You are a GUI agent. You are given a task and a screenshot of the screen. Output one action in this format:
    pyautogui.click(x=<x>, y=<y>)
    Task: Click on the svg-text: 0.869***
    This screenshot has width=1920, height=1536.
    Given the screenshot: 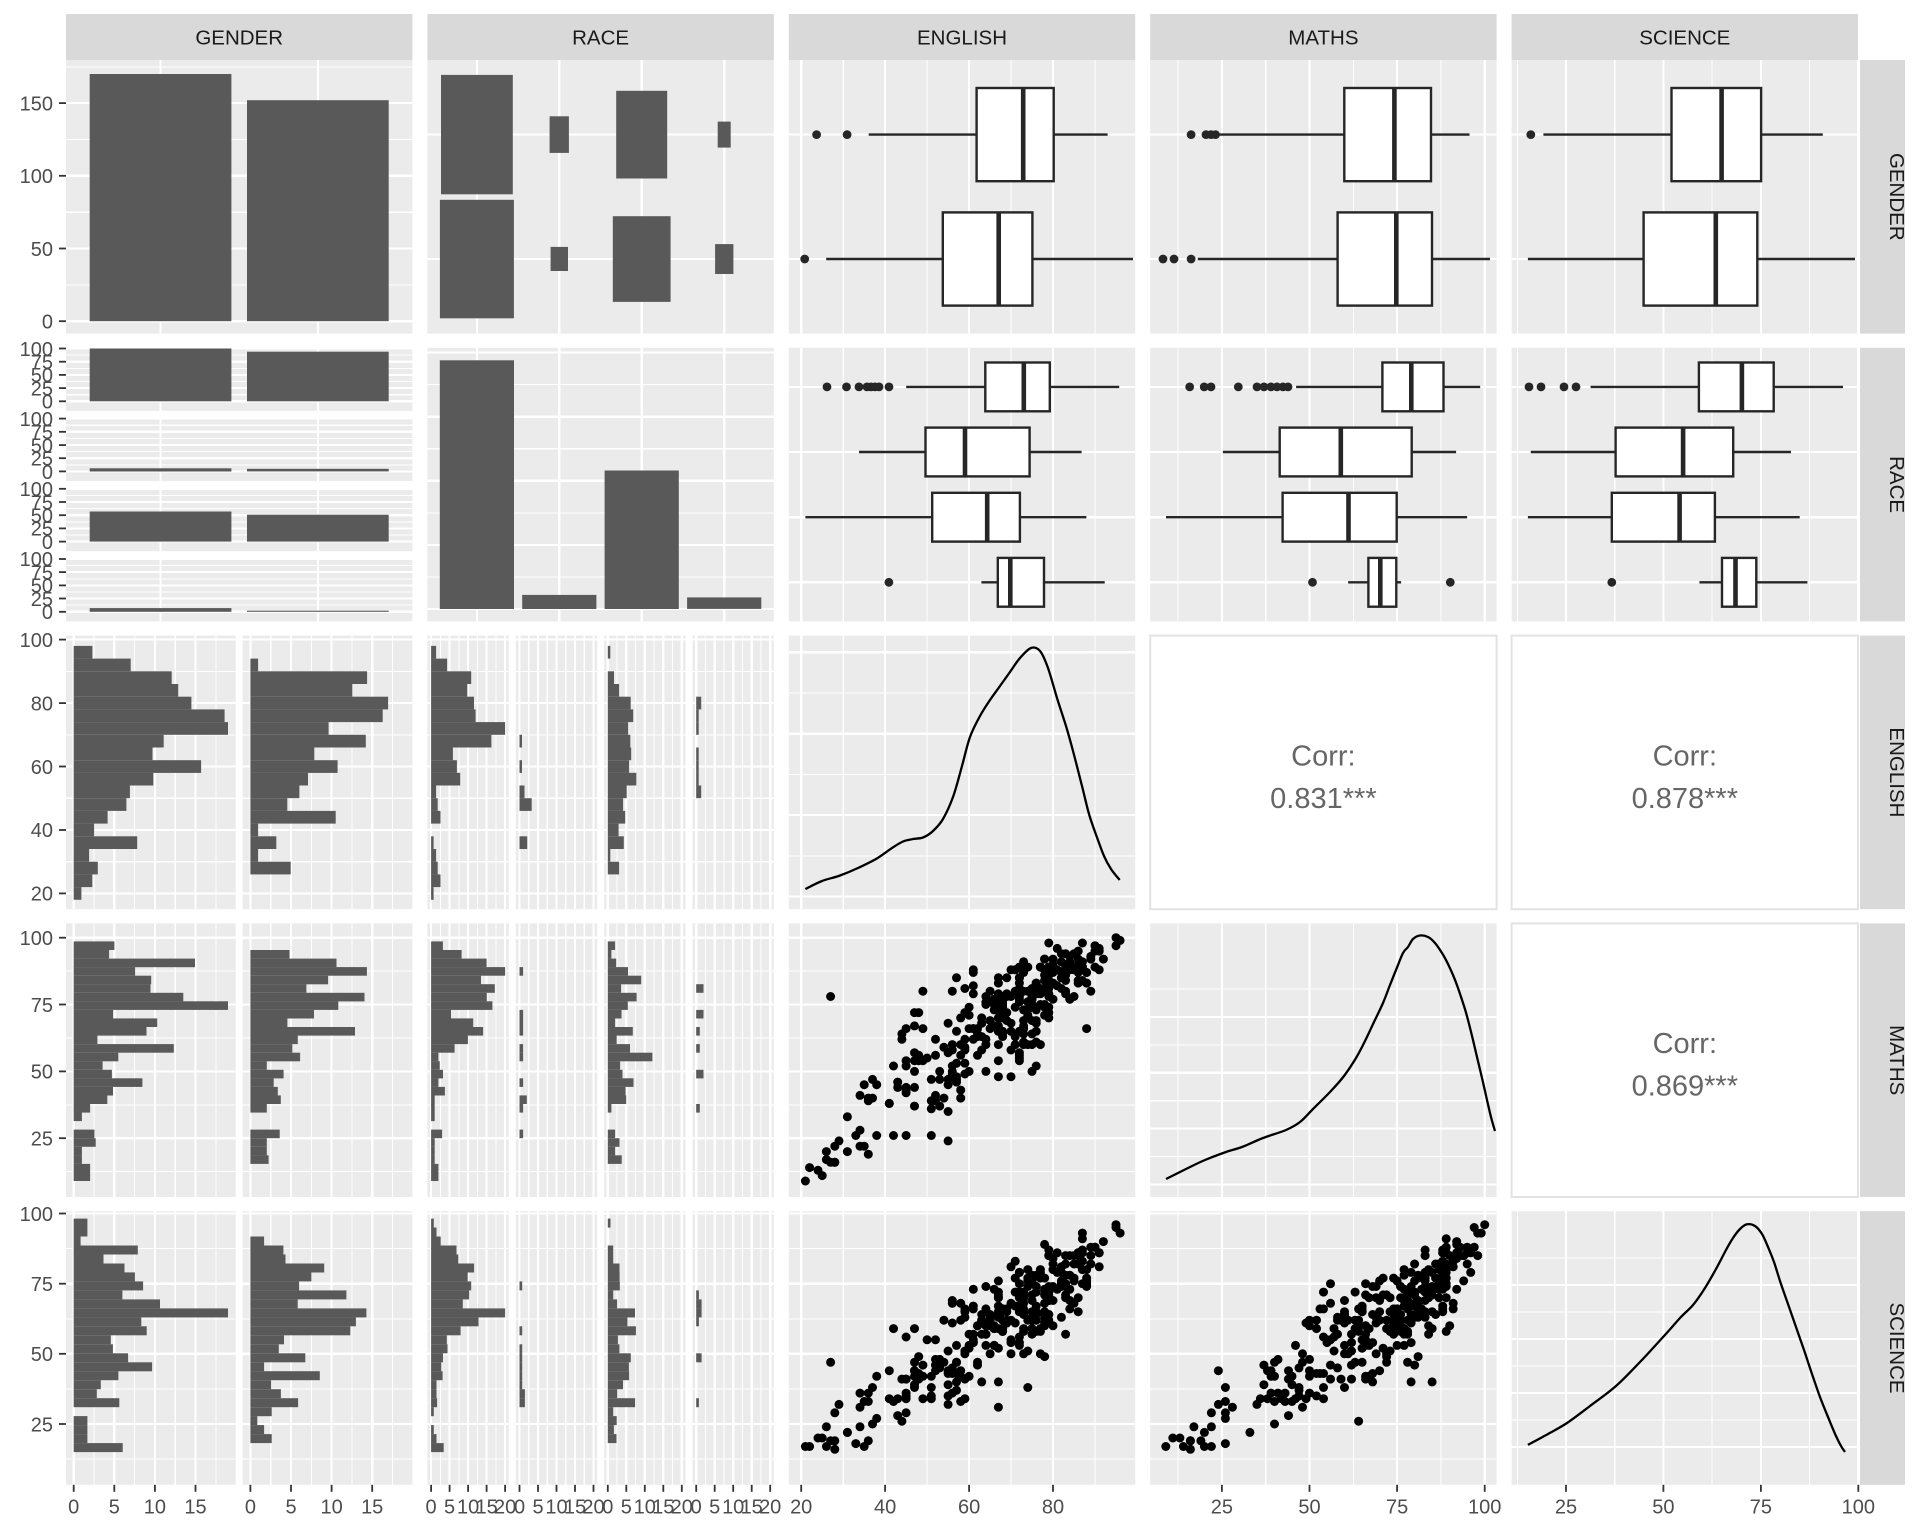 What is the action you would take?
    pyautogui.click(x=1685, y=1087)
    